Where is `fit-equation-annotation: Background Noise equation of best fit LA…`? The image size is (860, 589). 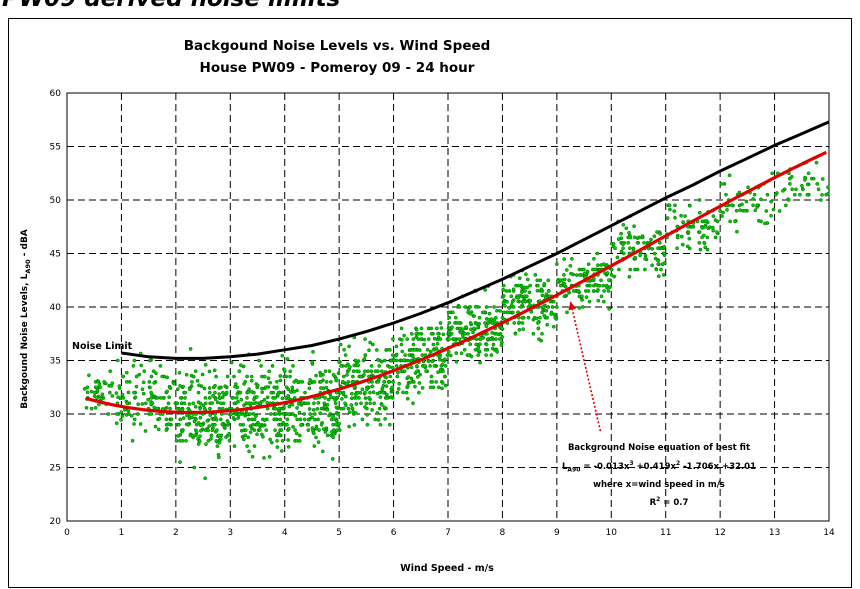
fit-equation-annotation: Background Noise equation of best fit LA… is located at coordinates (659, 475).